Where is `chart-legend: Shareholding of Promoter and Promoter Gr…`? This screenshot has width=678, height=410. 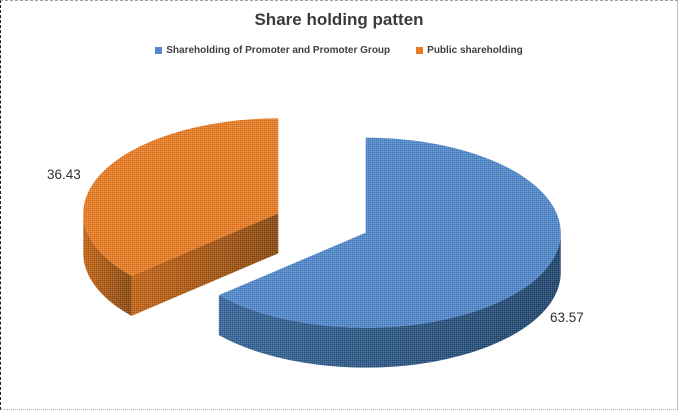 chart-legend: Shareholding of Promoter and Promoter Gr… is located at coordinates (339, 50).